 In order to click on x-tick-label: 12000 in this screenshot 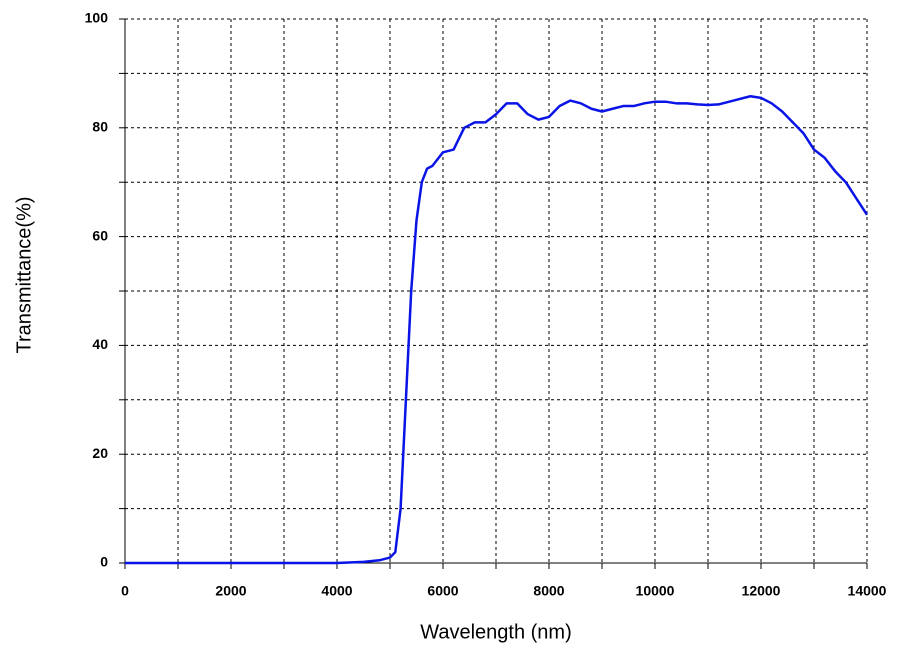, I will do `click(761, 591)`.